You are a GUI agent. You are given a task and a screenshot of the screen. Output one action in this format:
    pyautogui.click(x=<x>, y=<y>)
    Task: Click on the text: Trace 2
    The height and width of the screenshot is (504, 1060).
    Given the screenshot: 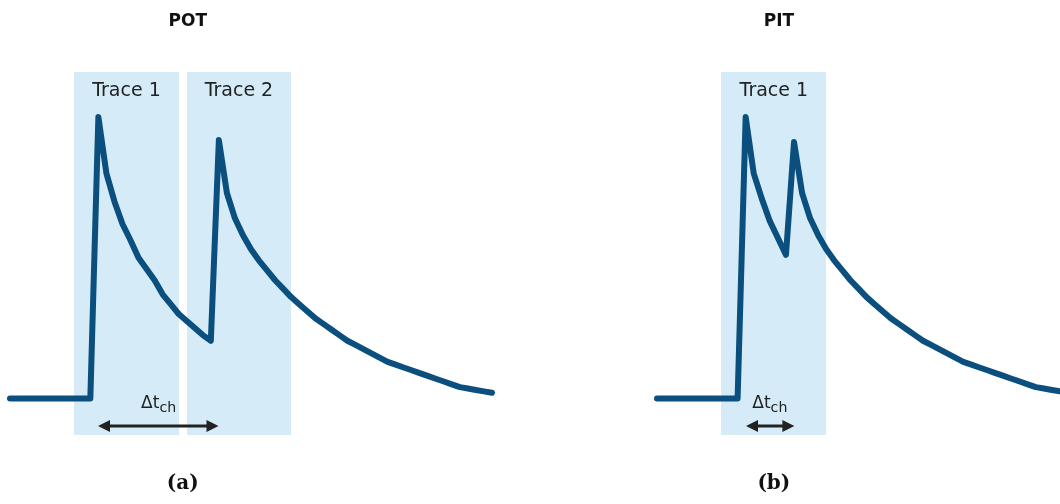 What is the action you would take?
    pyautogui.click(x=239, y=89)
    